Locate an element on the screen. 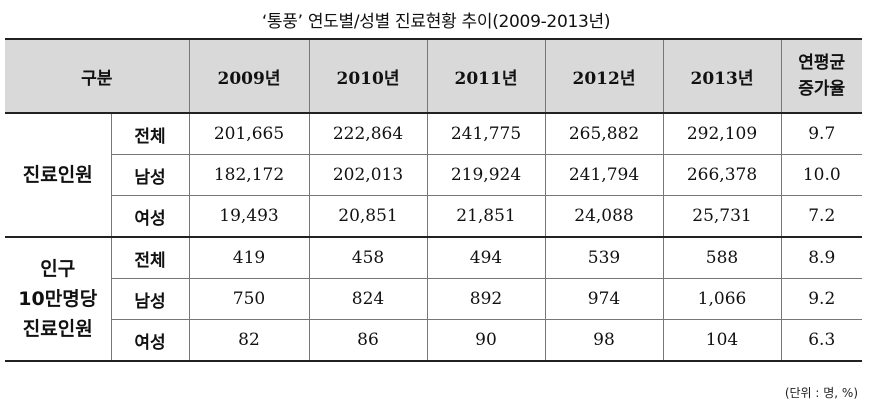  group-label-patients: 진료인원 is located at coordinates (58, 175).